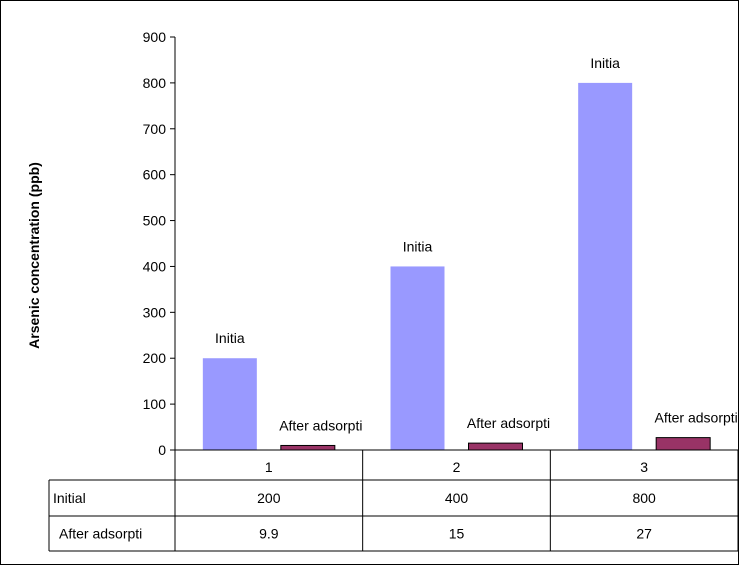 This screenshot has height=565, width=739. Describe the element at coordinates (155, 404) in the screenshot. I see `y-tick-label: 100` at that location.